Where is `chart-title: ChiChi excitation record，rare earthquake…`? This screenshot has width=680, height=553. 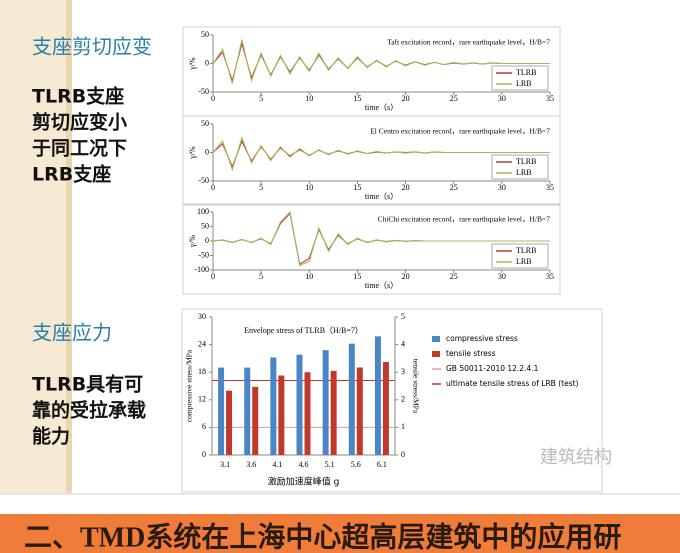
chart-title: ChiChi excitation record，rare earthquake… is located at coordinates (463, 219).